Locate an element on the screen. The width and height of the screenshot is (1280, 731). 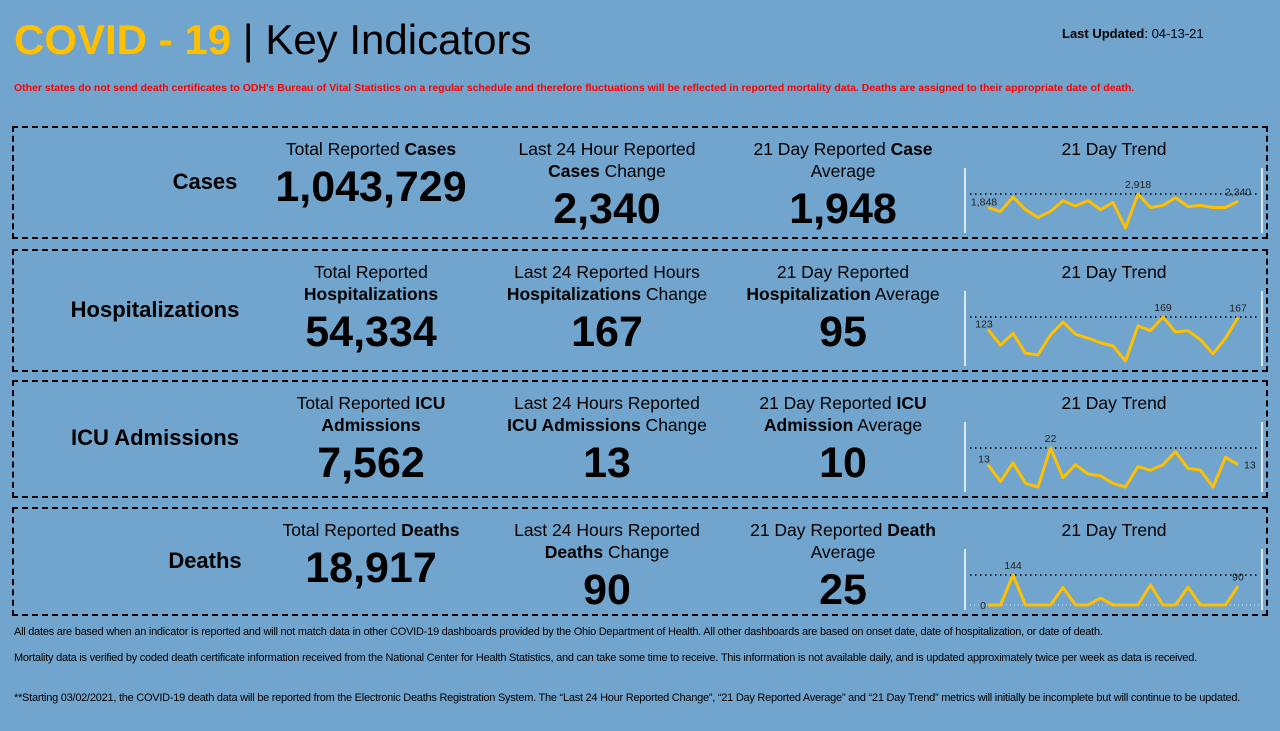
stat-value: 10 is located at coordinates (843, 463).